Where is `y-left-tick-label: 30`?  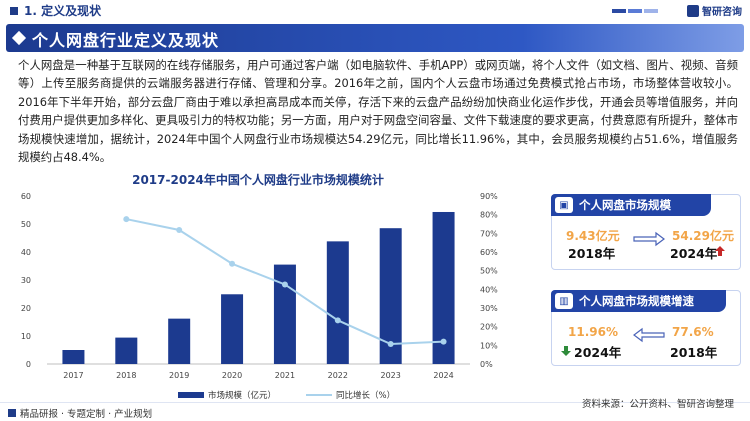
y-left-tick-label: 30 is located at coordinates (26, 280).